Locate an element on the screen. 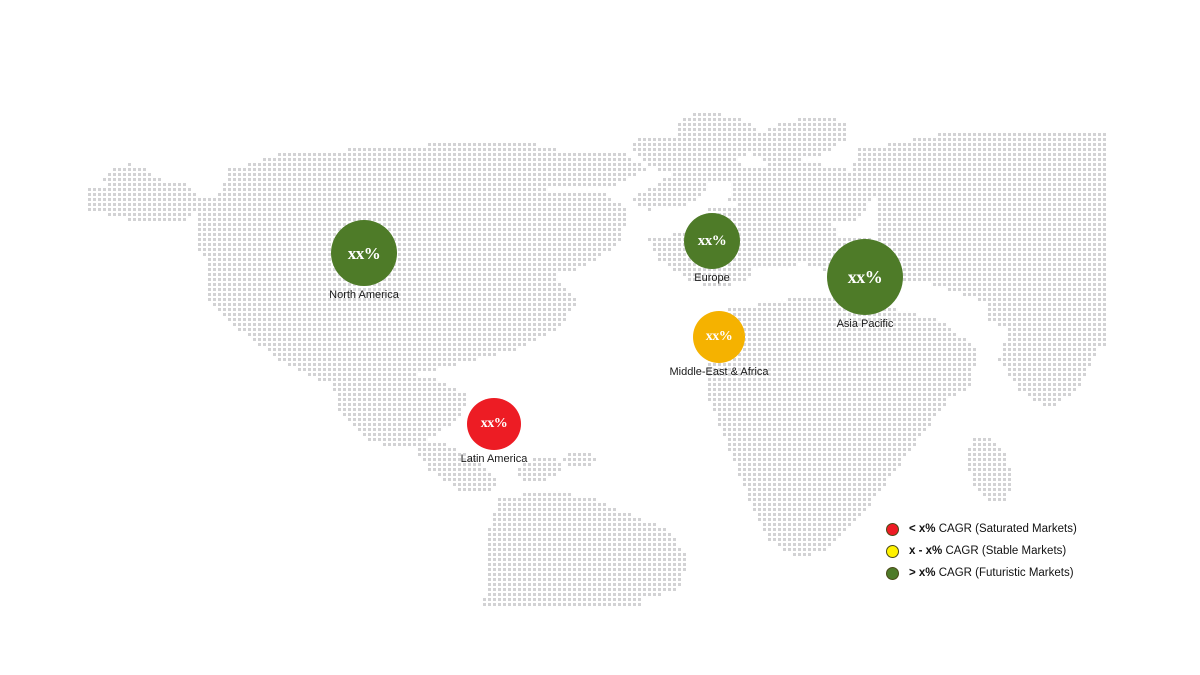  legend-text-futuristic: > x% CAGR (Futuristic Markets) is located at coordinates (991, 573).